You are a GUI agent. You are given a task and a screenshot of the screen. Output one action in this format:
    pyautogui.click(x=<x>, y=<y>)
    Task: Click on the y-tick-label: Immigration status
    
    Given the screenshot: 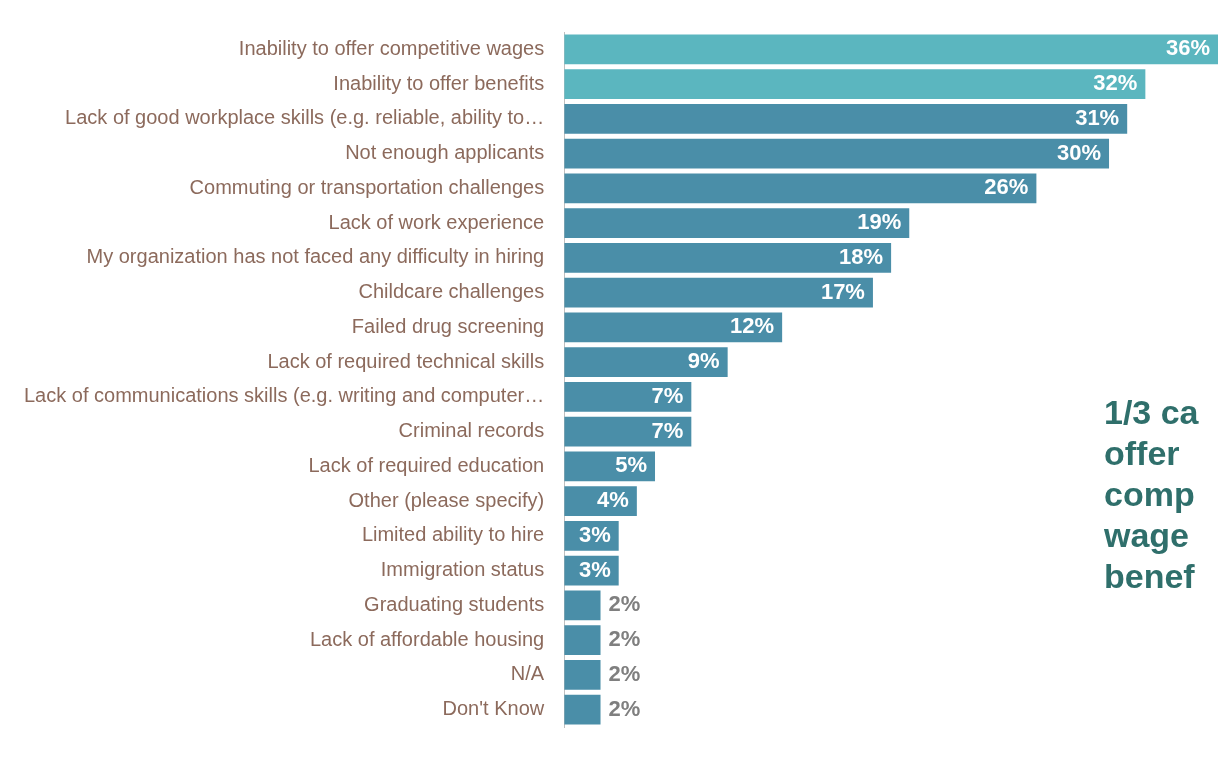 What is the action you would take?
    pyautogui.click(x=462, y=569)
    